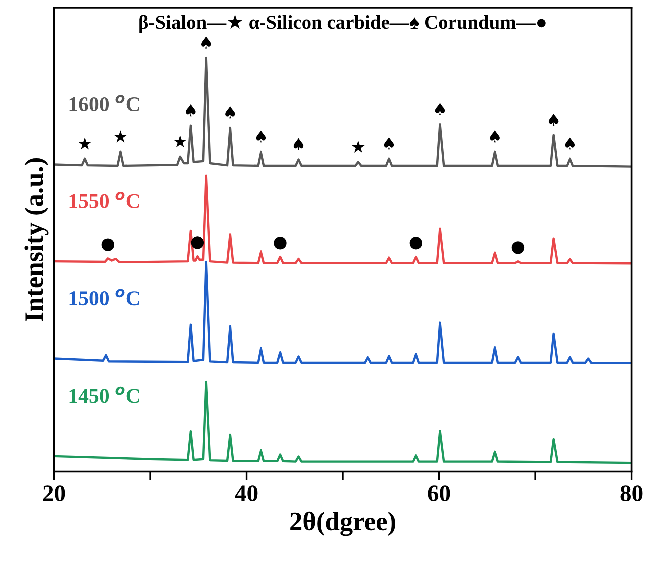  Describe the element at coordinates (36, 240) in the screenshot. I see `y-axis-title: Intensity (a.u.)` at that location.